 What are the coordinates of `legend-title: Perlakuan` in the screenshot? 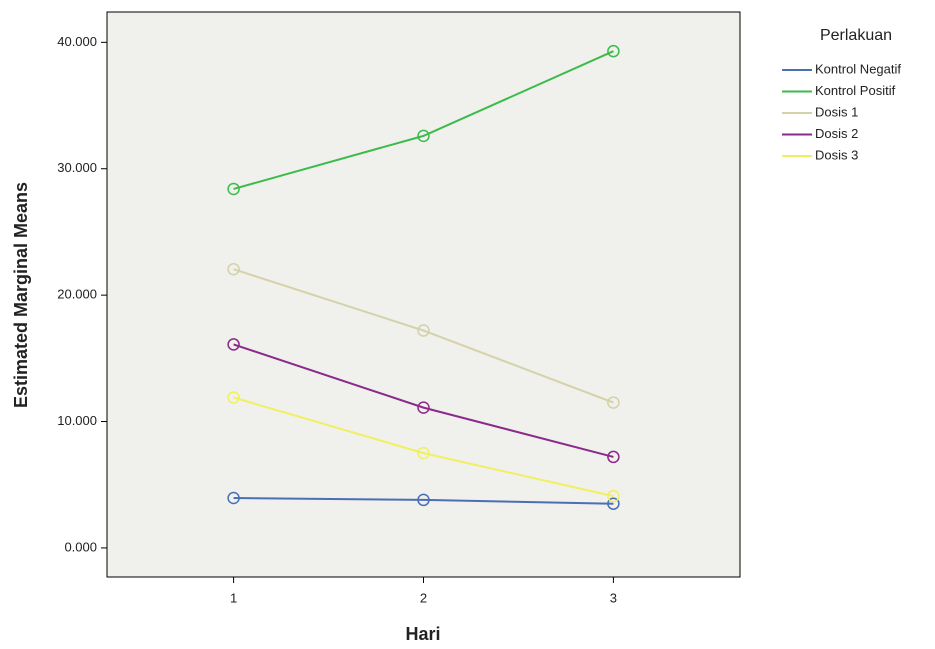 It's located at (856, 35).